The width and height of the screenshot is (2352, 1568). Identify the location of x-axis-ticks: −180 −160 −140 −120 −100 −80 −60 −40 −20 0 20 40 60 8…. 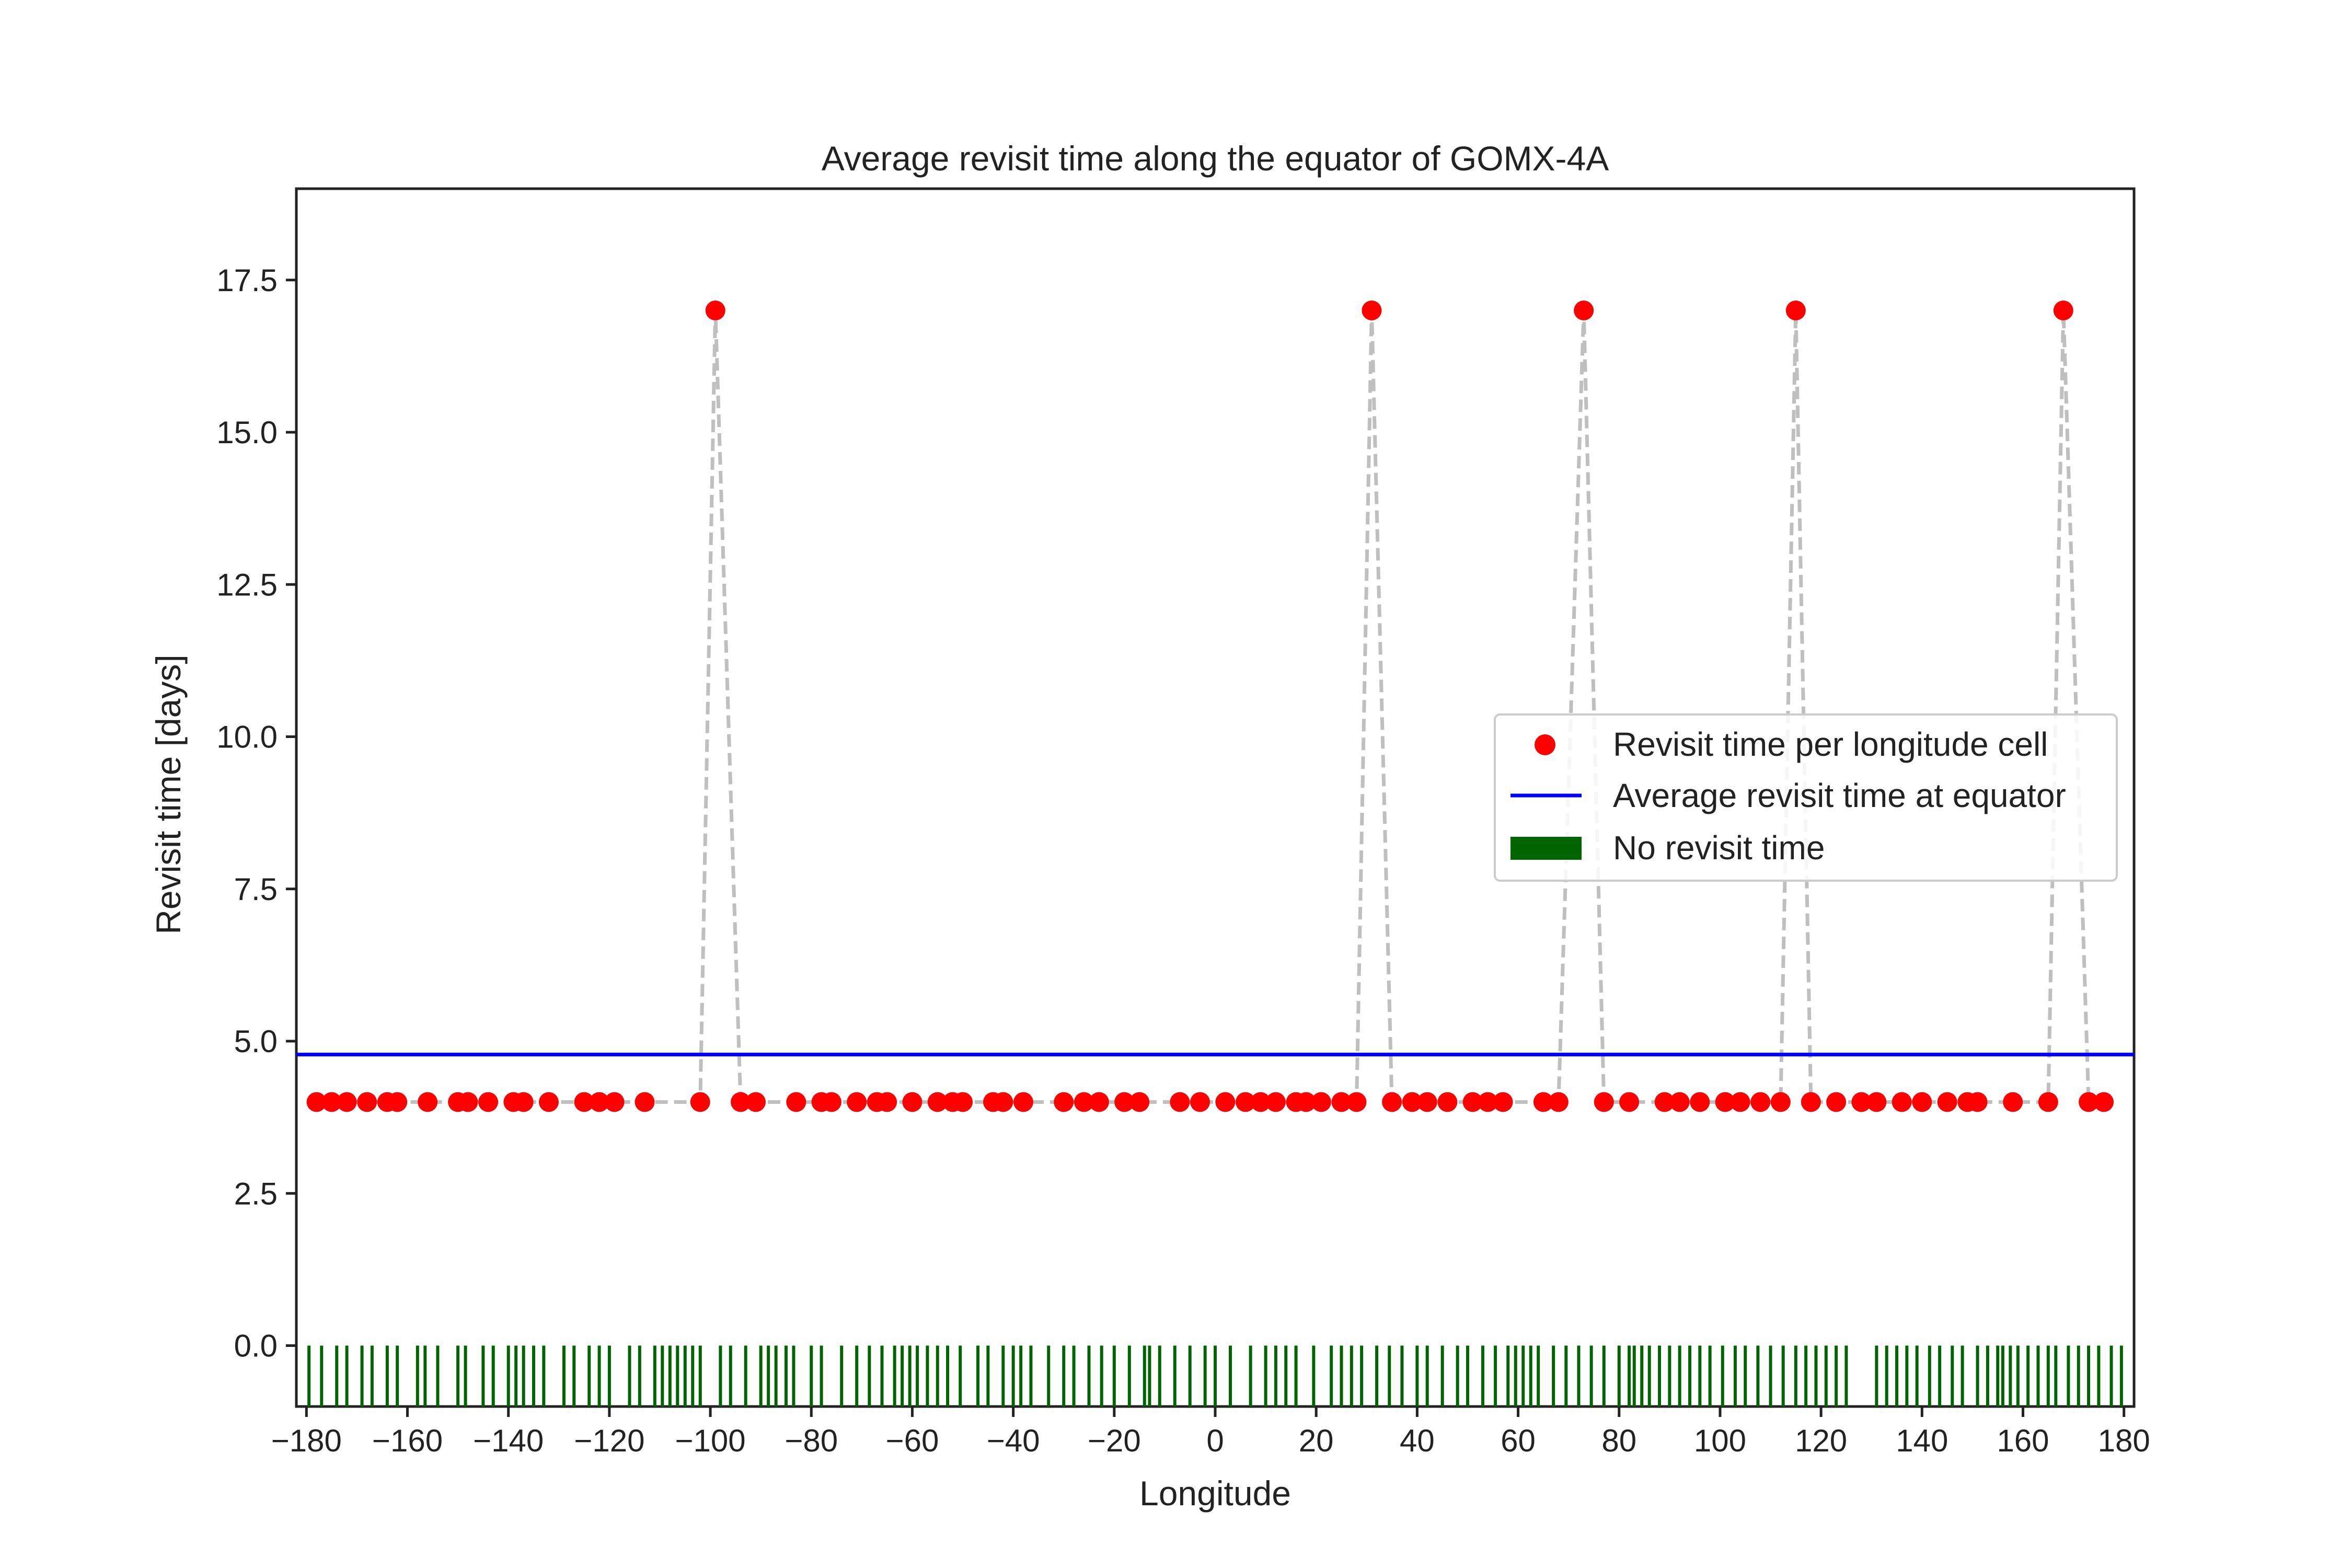
(1210, 1432).